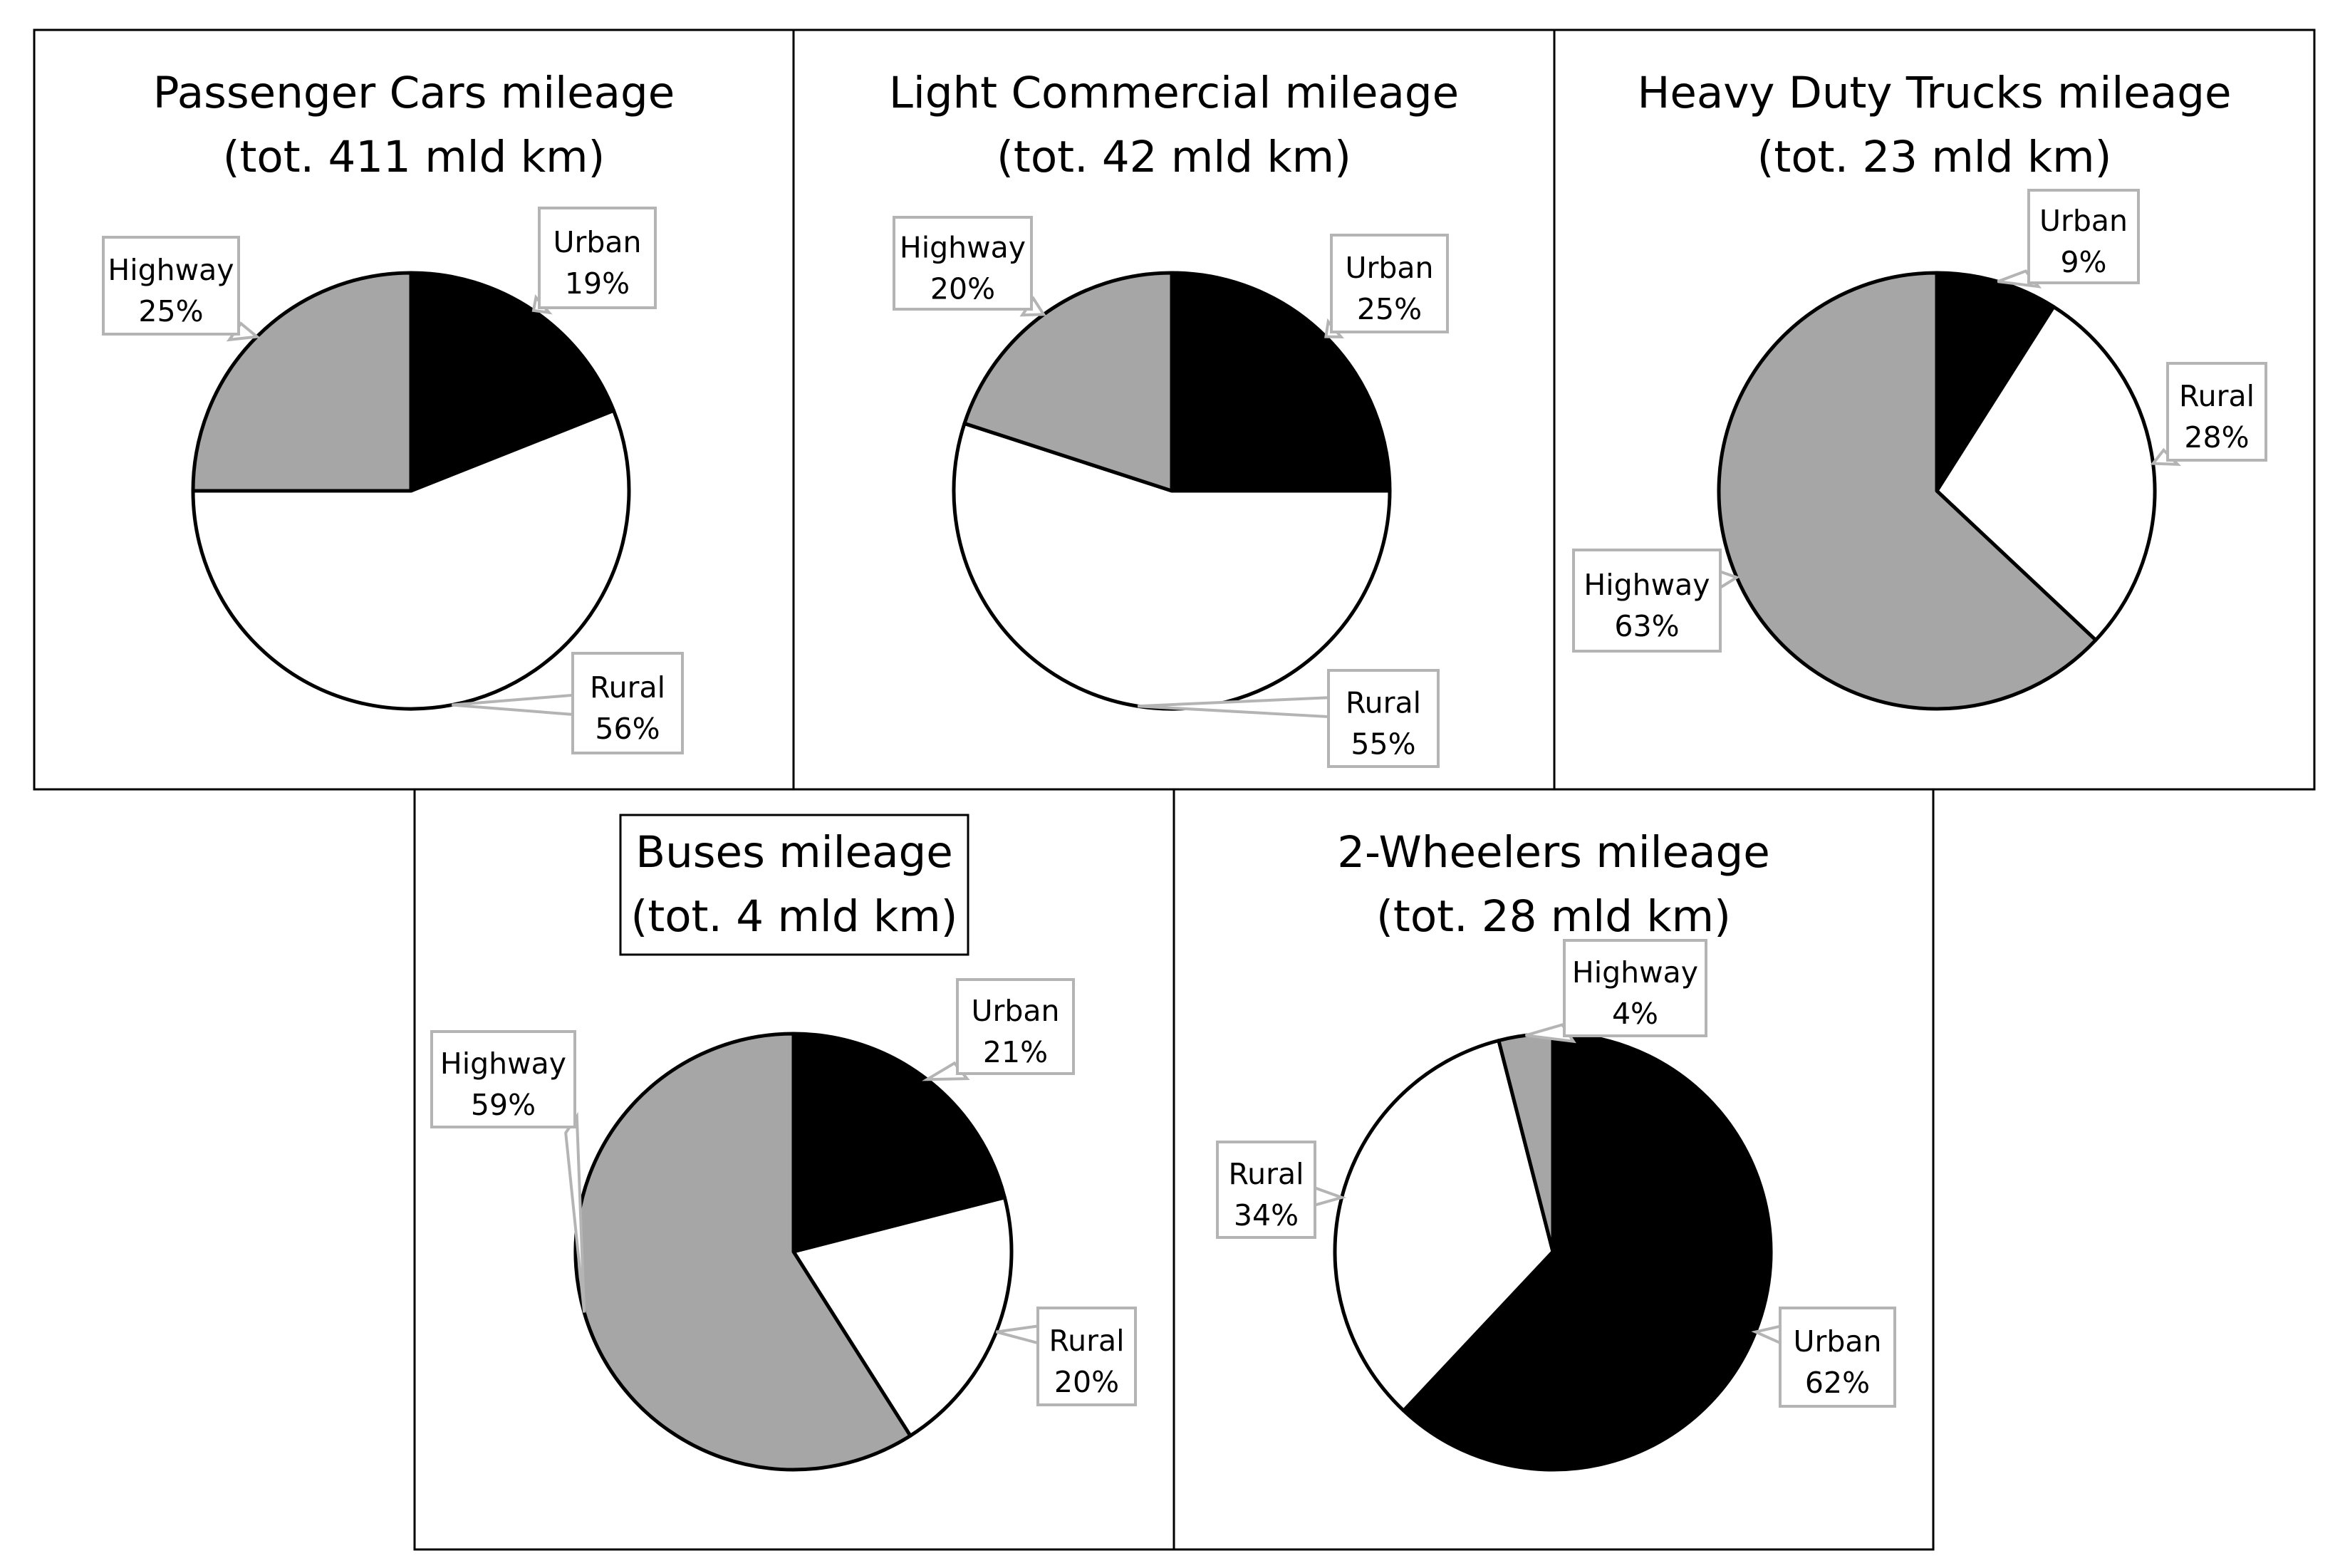 Image resolution: width=2340 pixels, height=1568 pixels. I want to click on data-label-value: 59%, so click(503, 1105).